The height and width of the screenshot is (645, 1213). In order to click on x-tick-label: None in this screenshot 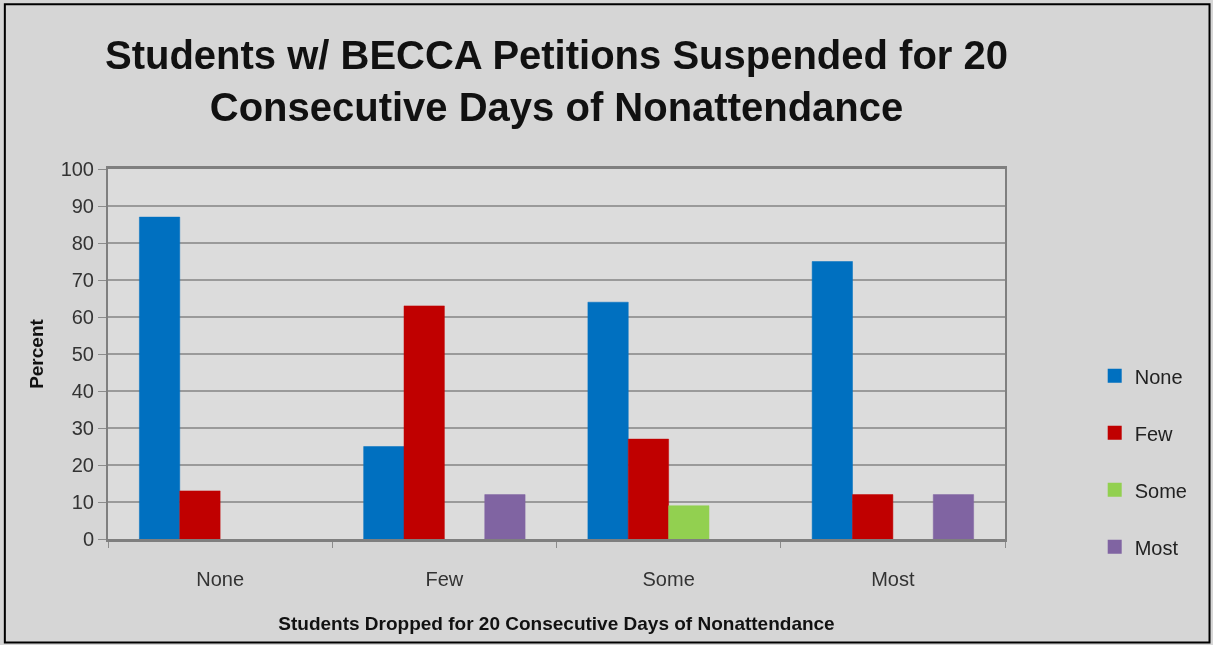, I will do `click(220, 579)`.